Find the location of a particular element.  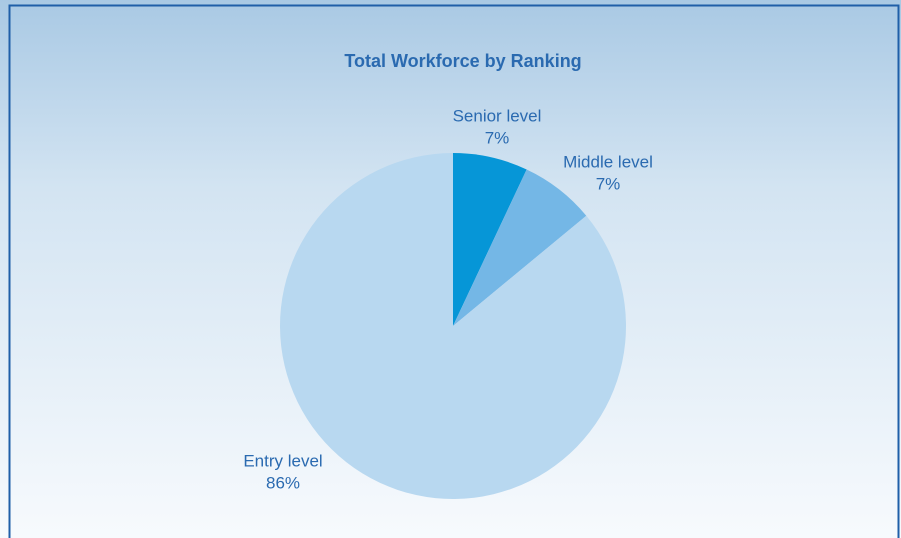

slice-name: Middle level is located at coordinates (608, 161).